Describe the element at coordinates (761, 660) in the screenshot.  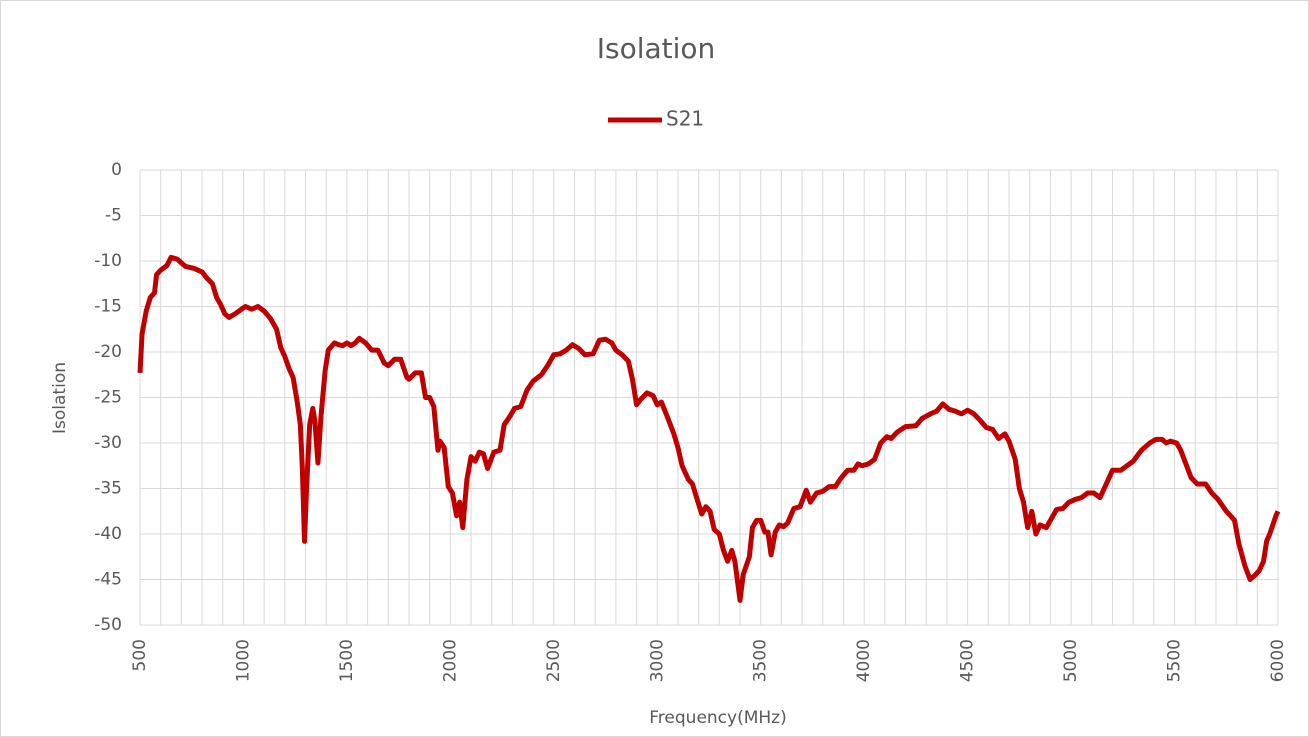
I see `x-tick-label: 3500` at that location.